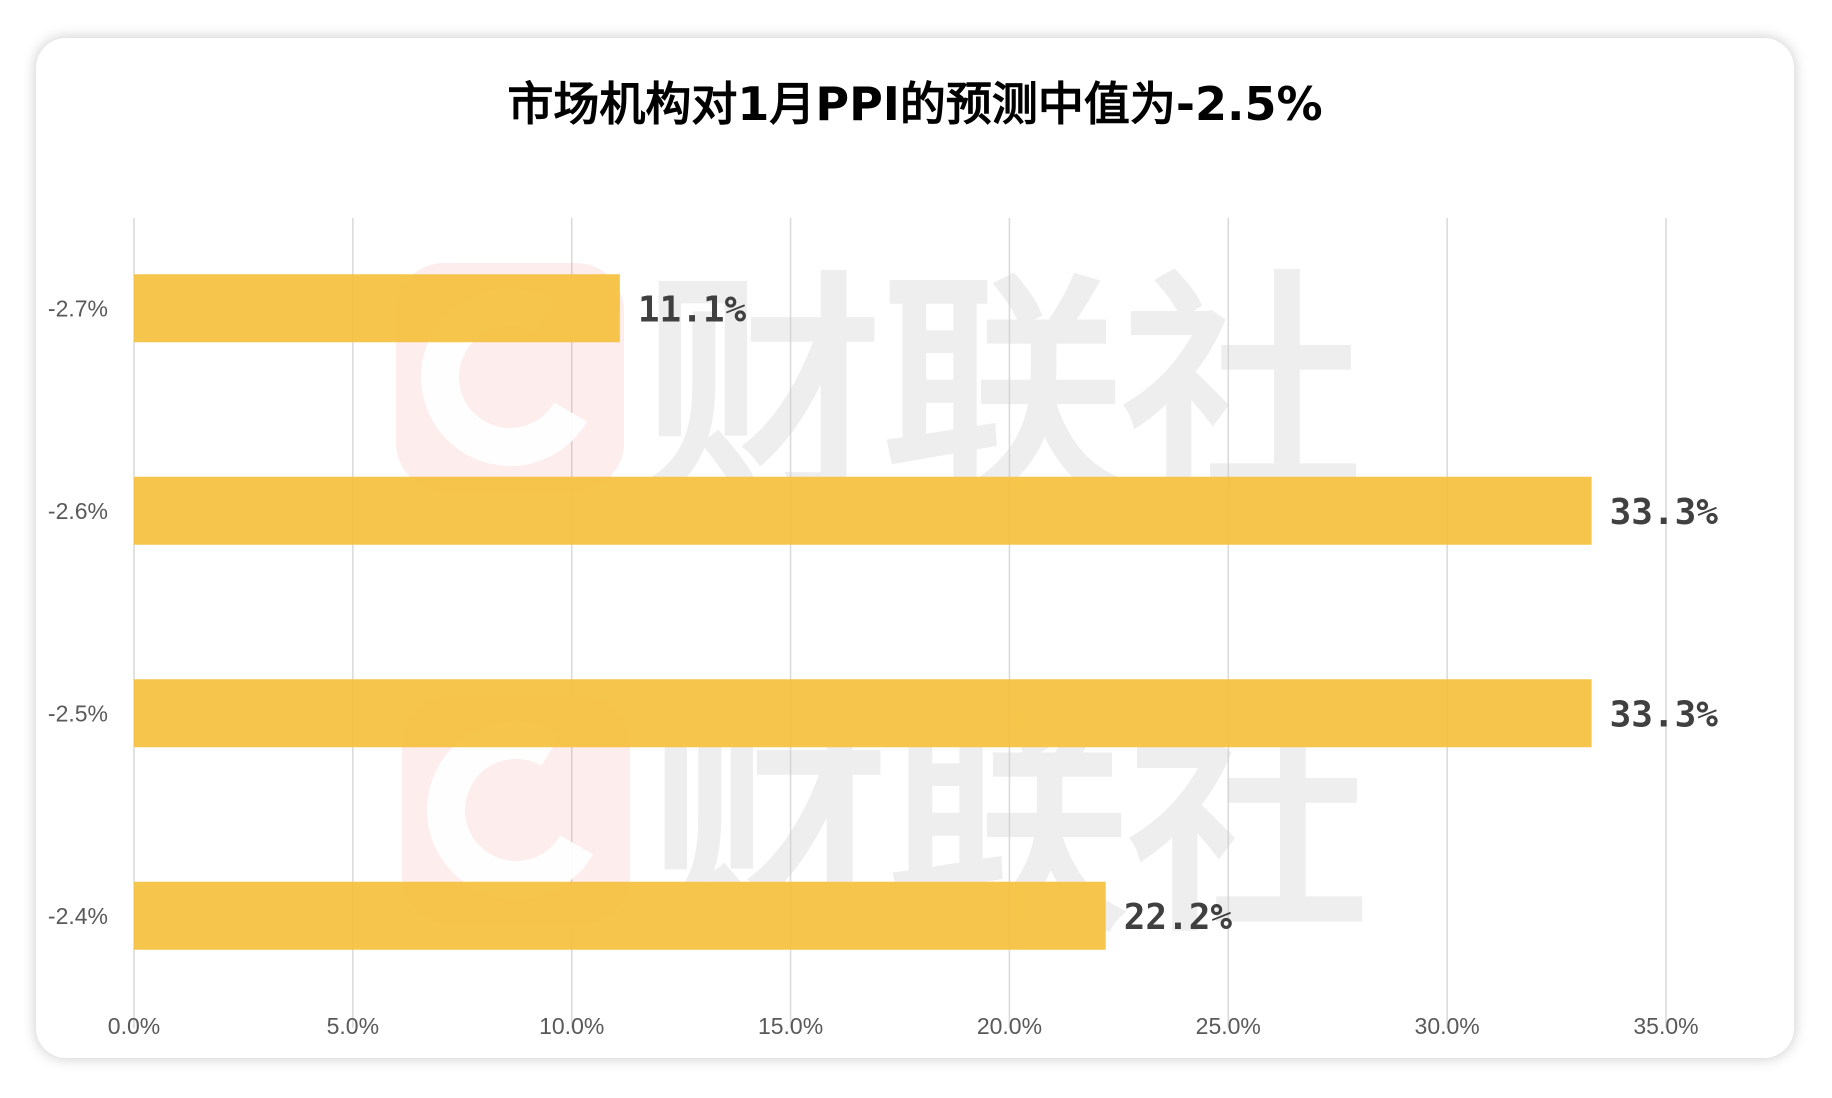  What do you see at coordinates (78, 916) in the screenshot?
I see `y-tick-label: -2.4%` at bounding box center [78, 916].